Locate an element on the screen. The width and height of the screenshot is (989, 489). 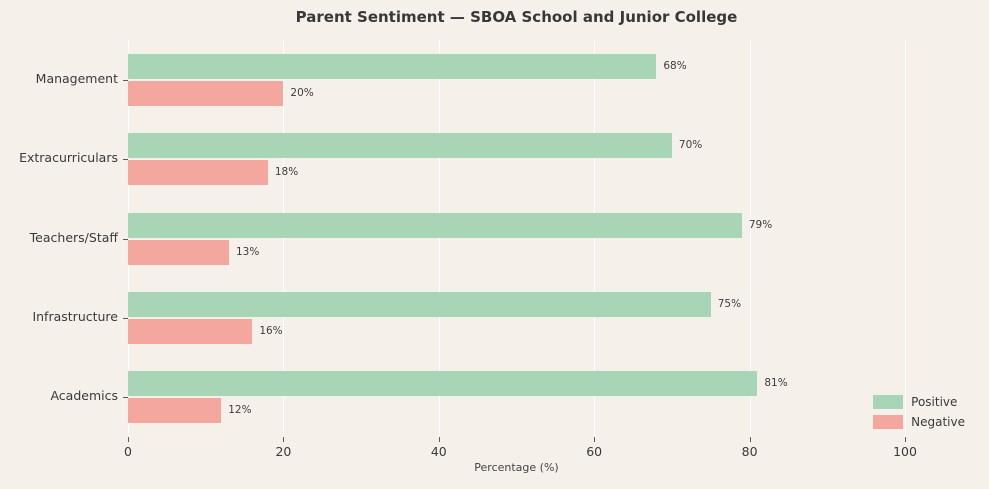
legend-item: Negative is located at coordinates (919, 422).